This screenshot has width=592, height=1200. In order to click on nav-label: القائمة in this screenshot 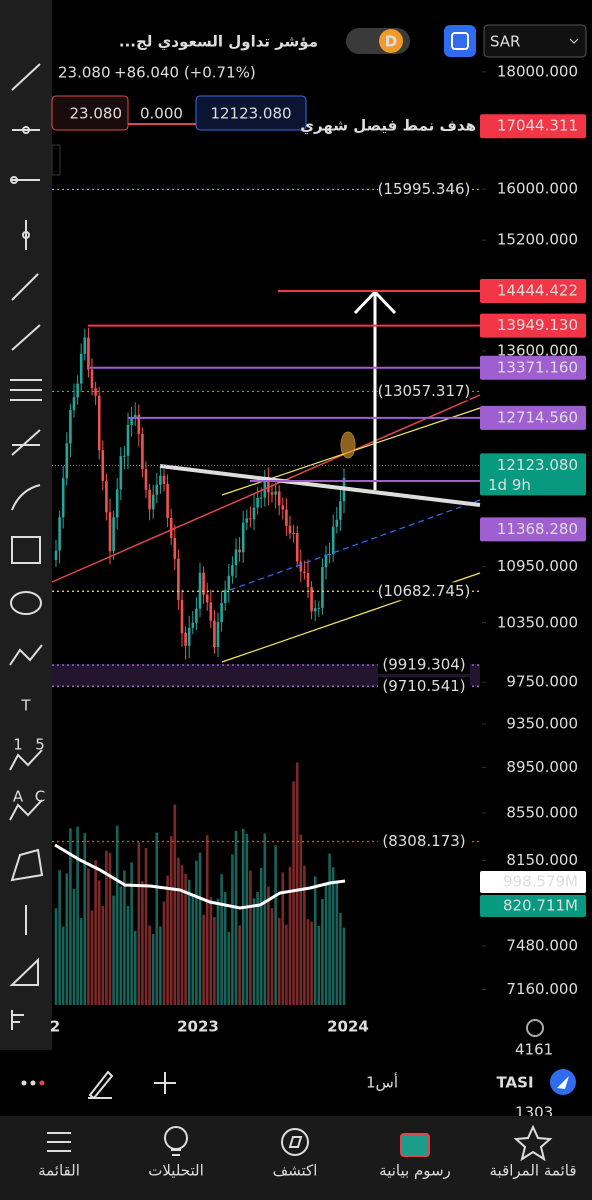, I will do `click(59, 1171)`.